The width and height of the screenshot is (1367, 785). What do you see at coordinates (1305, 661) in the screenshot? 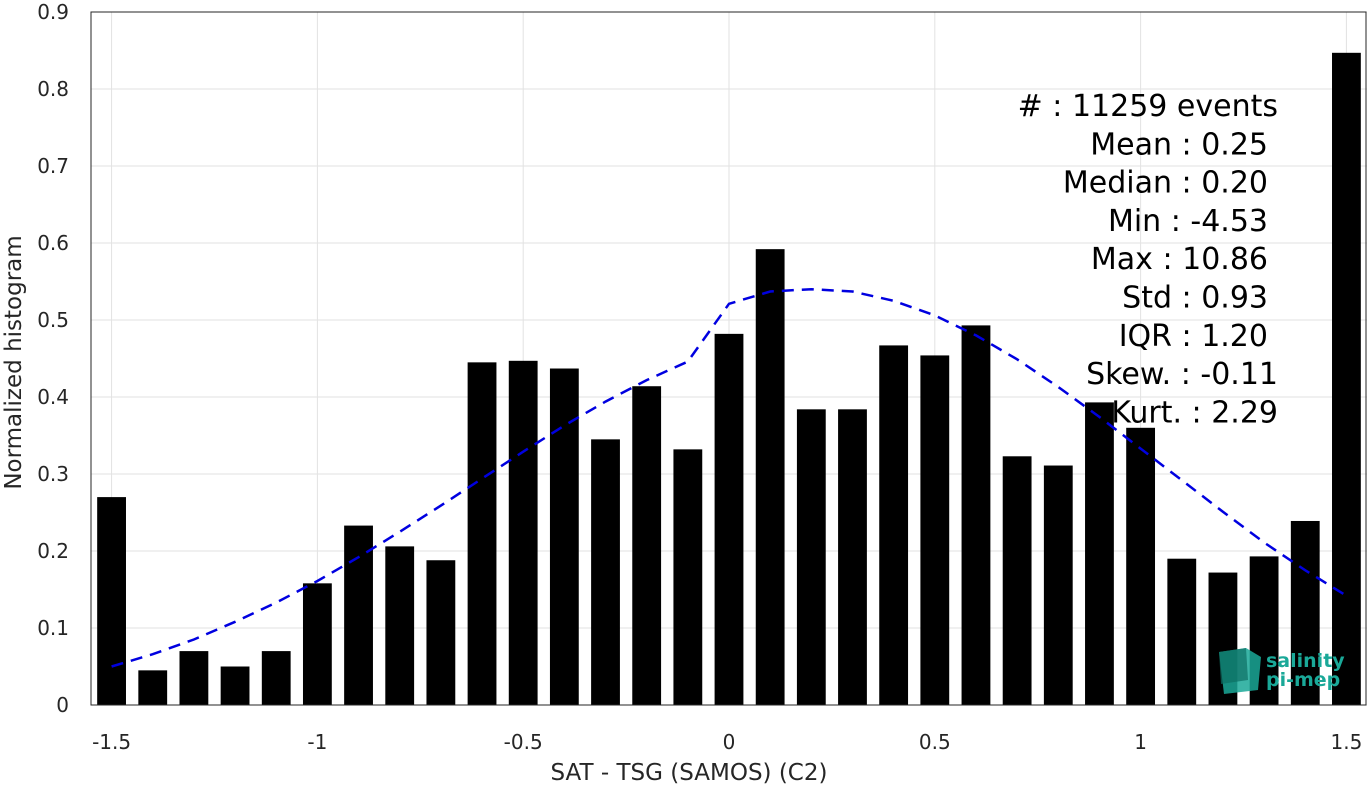
I see `logo-text-line1: salinity` at bounding box center [1305, 661].